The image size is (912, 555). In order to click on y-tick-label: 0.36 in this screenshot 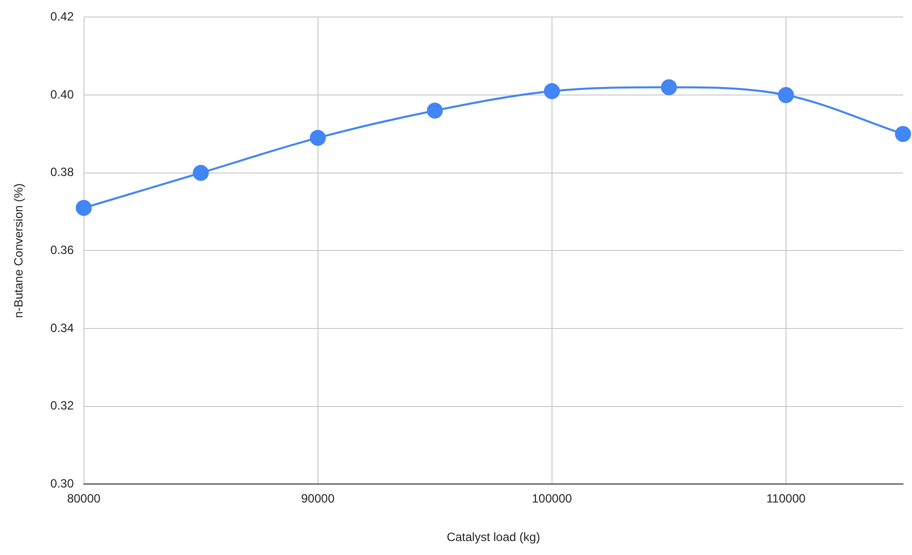, I will do `click(62, 250)`.